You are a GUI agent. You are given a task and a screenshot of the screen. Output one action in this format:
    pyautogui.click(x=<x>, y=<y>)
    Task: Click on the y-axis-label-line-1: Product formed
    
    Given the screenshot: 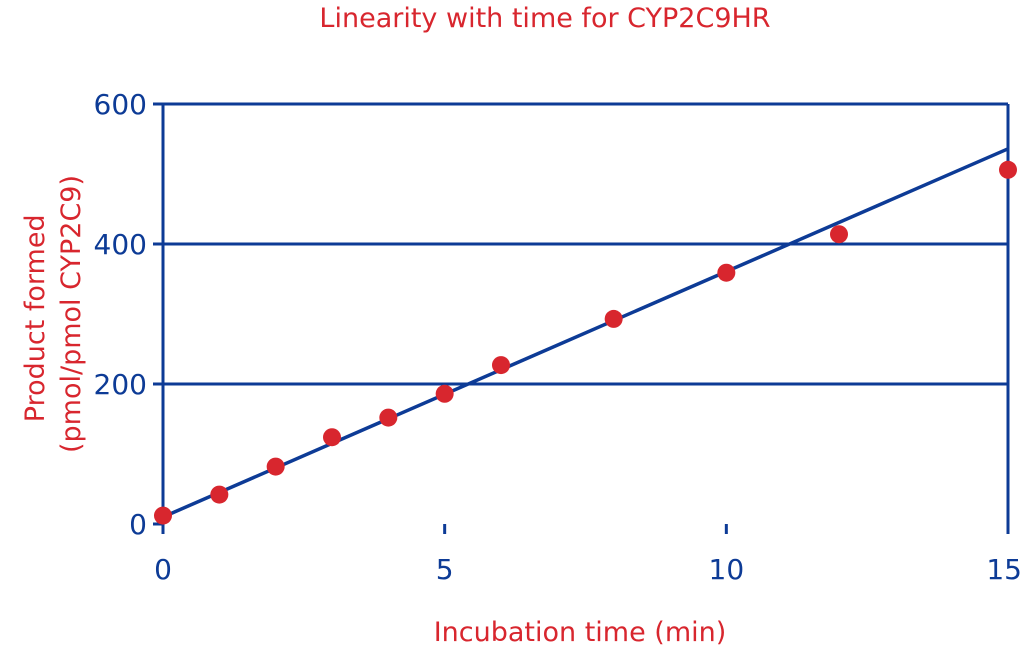 What is the action you would take?
    pyautogui.click(x=35, y=318)
    